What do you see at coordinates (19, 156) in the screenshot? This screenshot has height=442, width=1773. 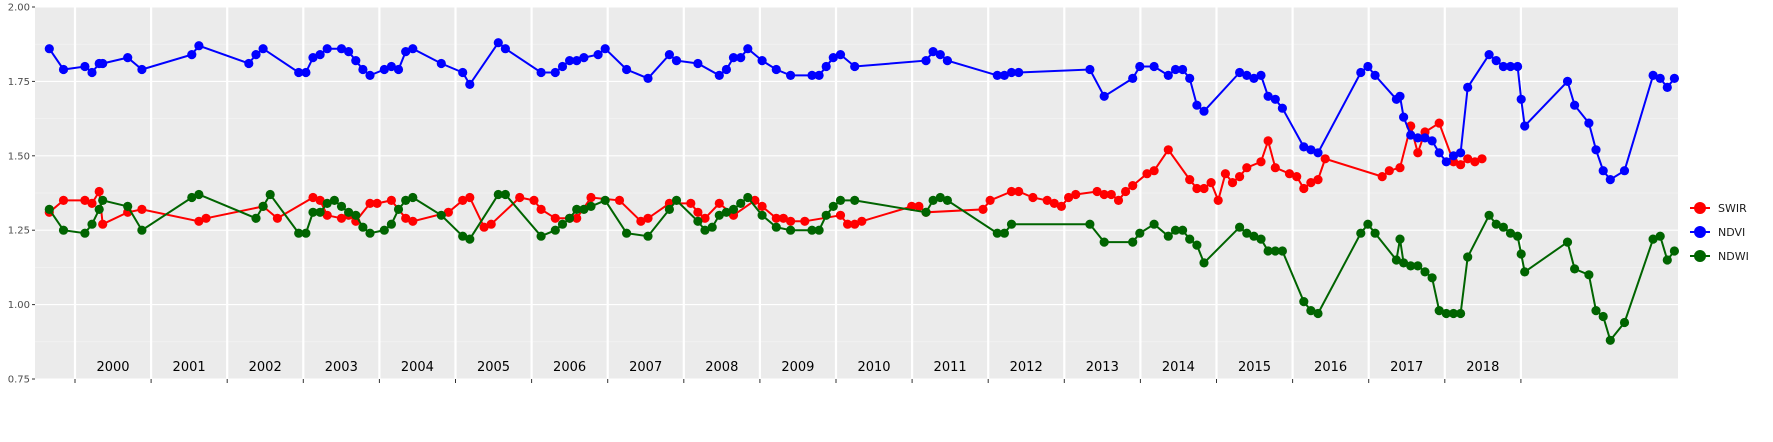 I see `y-tick-label: 1.50` at bounding box center [19, 156].